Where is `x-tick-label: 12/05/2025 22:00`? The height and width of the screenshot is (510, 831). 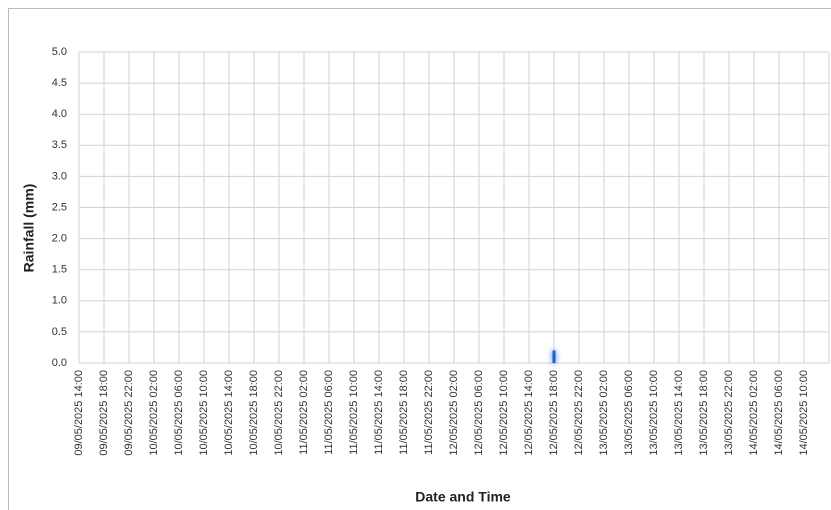 x-tick-label: 12/05/2025 22:00 is located at coordinates (579, 413).